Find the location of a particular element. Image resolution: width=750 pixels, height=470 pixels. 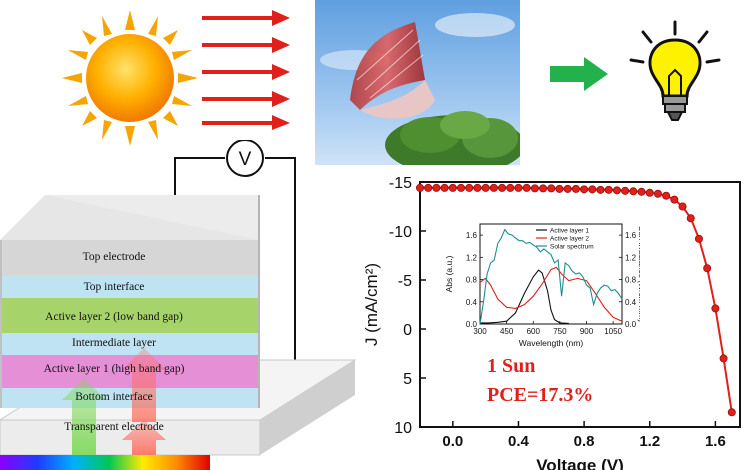

light-bulb-icon is located at coordinates (675, 70).